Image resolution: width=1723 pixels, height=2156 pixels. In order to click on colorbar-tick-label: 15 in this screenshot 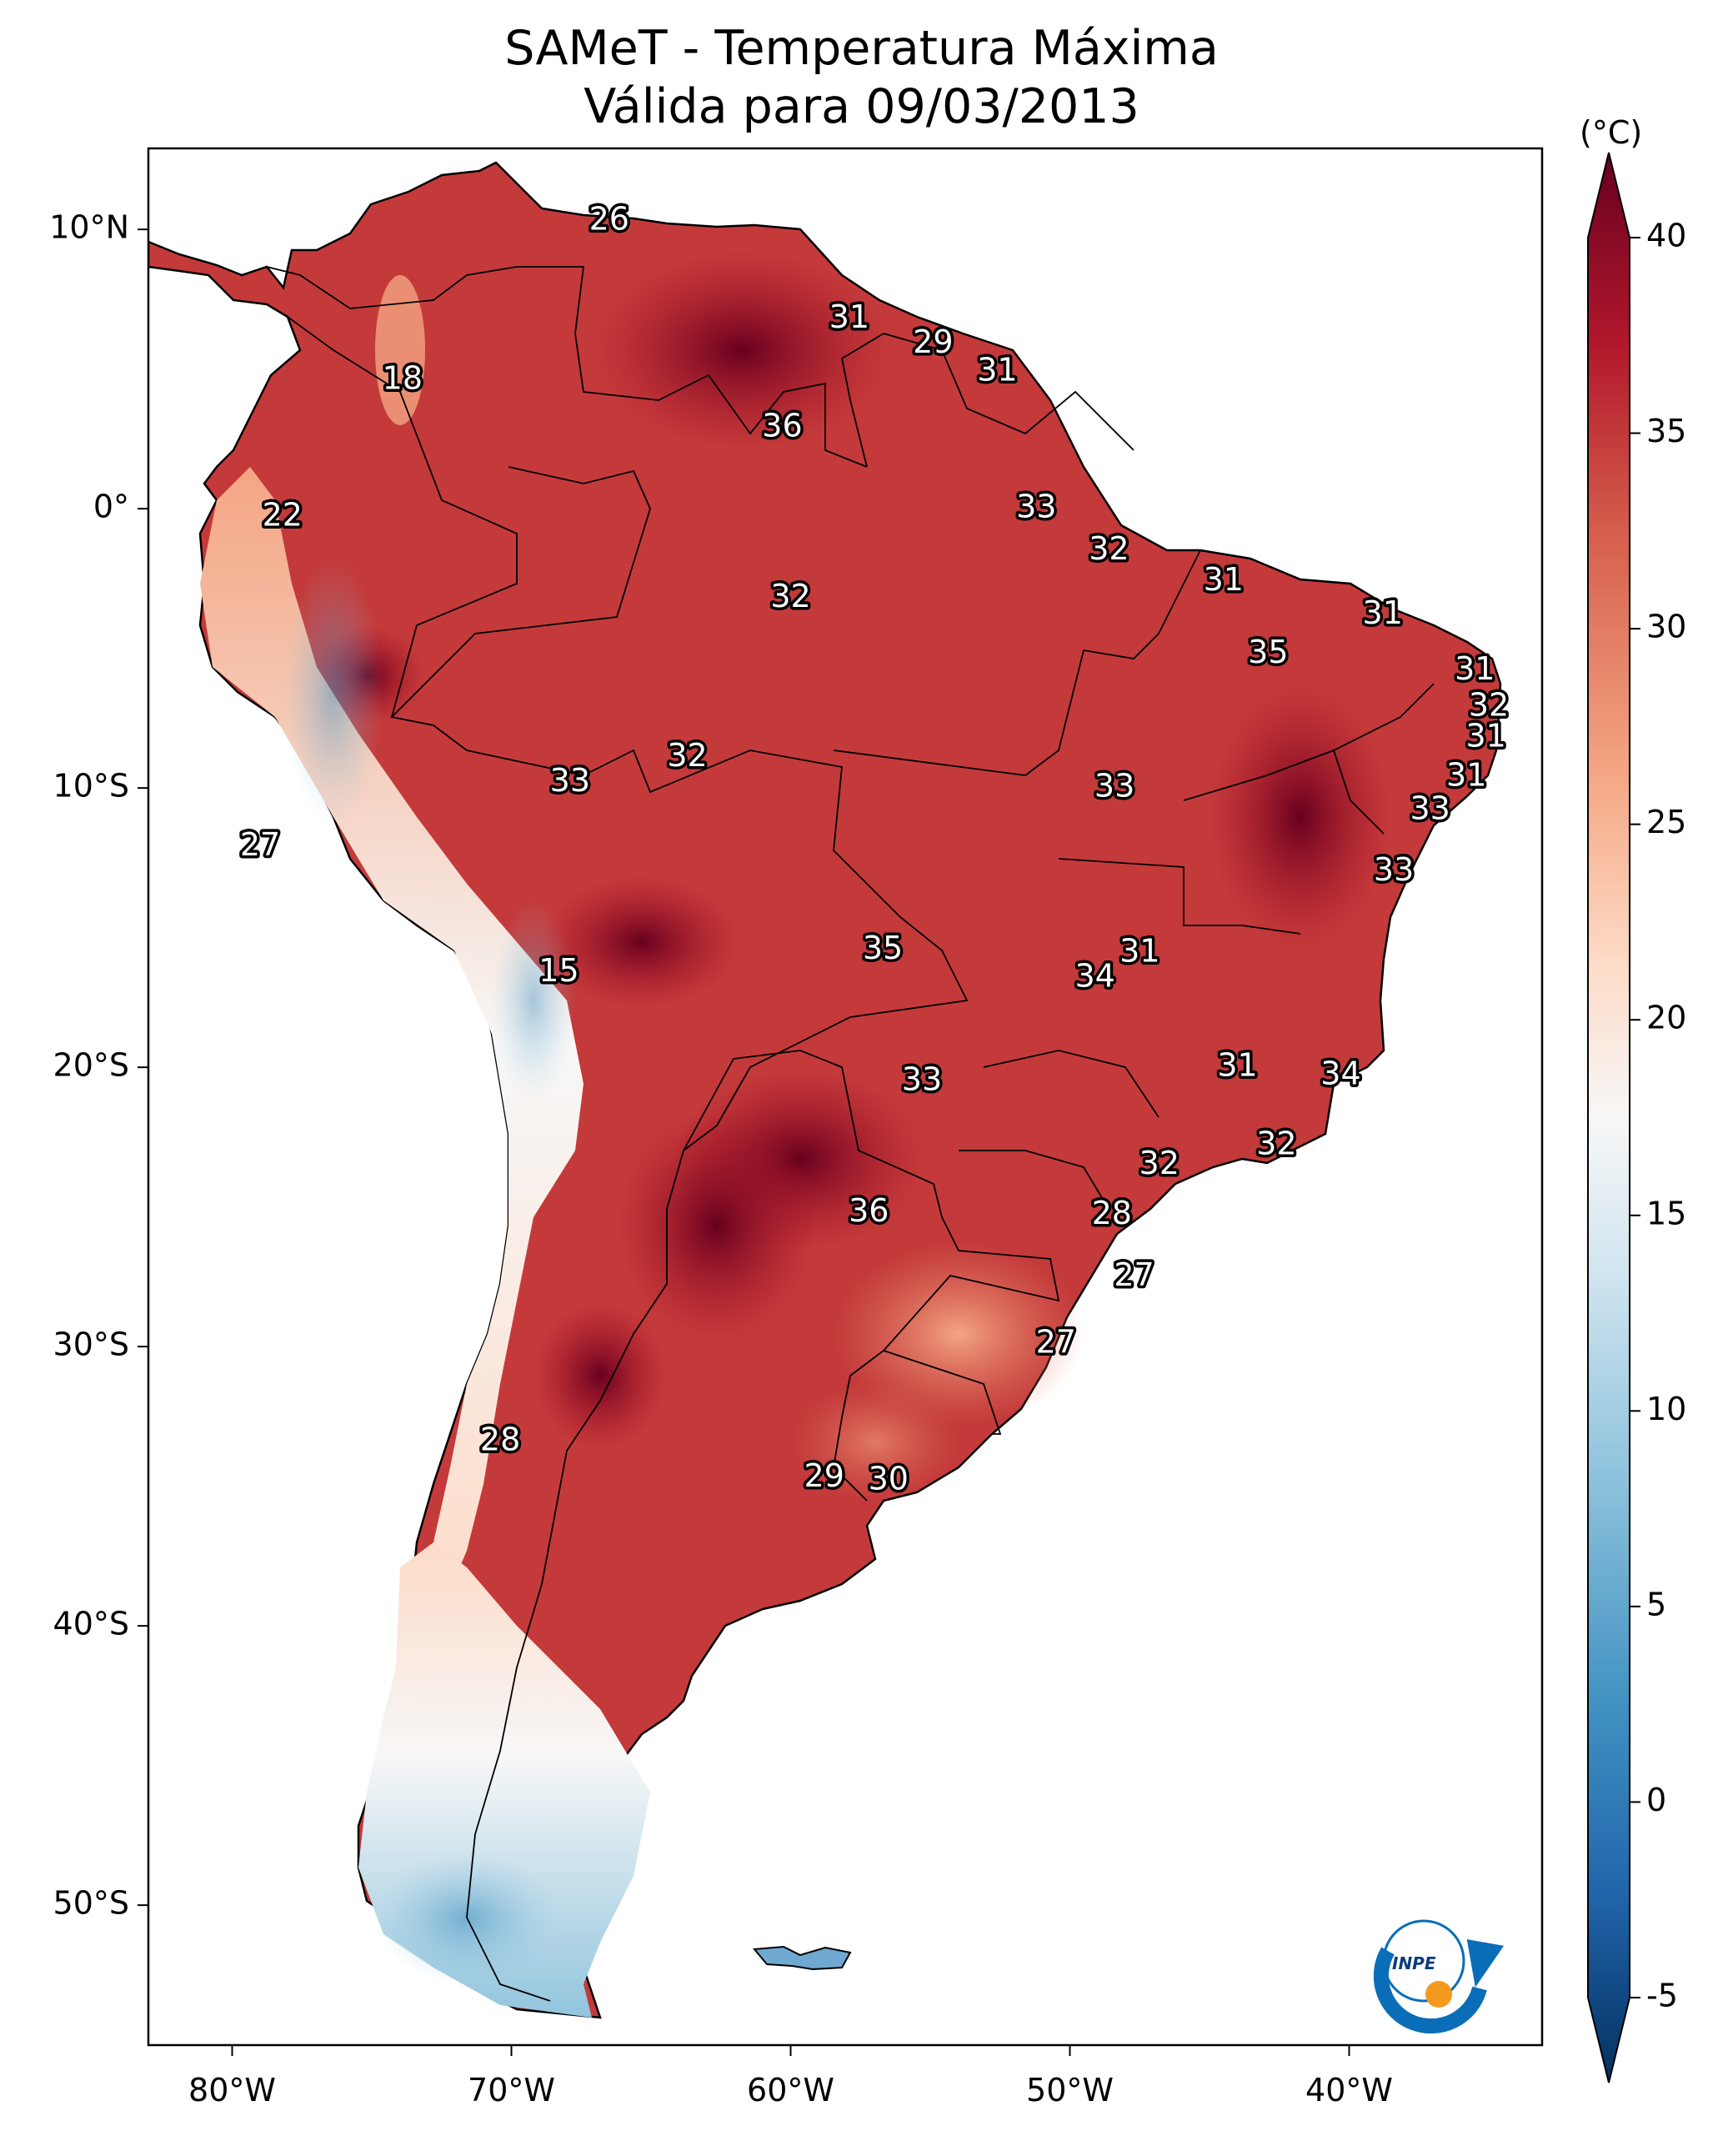, I will do `click(1666, 1213)`.